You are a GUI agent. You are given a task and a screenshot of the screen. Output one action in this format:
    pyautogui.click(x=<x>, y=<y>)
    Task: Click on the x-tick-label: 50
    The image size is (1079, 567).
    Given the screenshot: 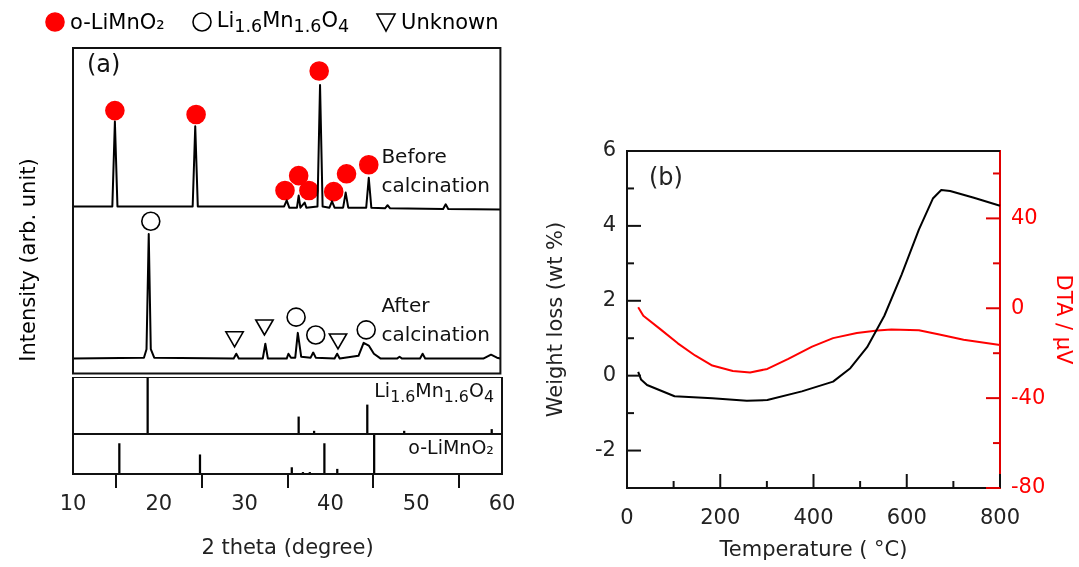 What is the action you would take?
    pyautogui.click(x=416, y=503)
    